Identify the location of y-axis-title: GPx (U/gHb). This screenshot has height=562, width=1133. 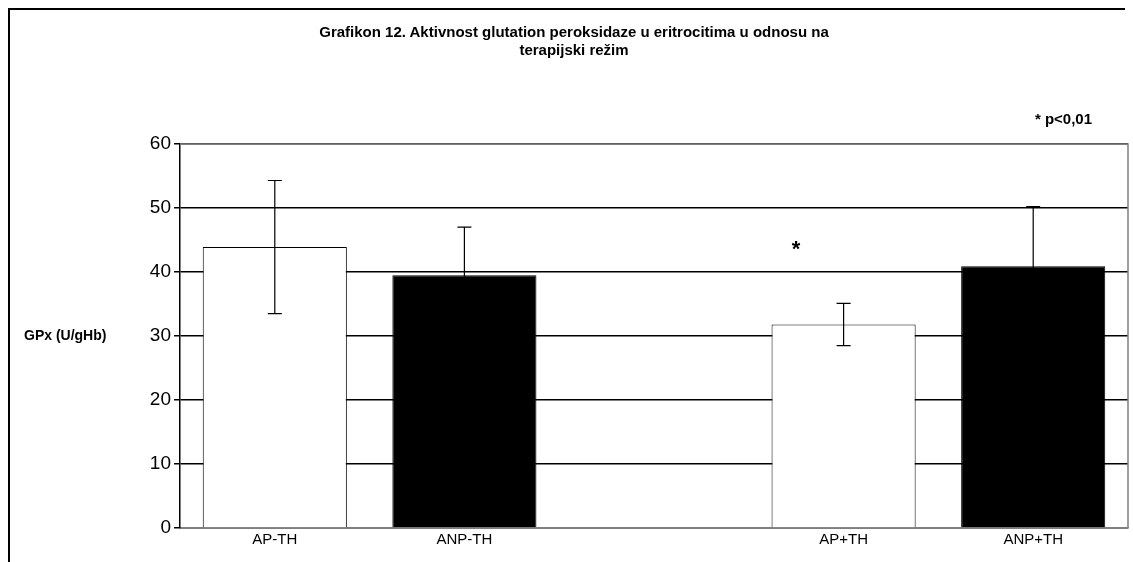
(65, 334).